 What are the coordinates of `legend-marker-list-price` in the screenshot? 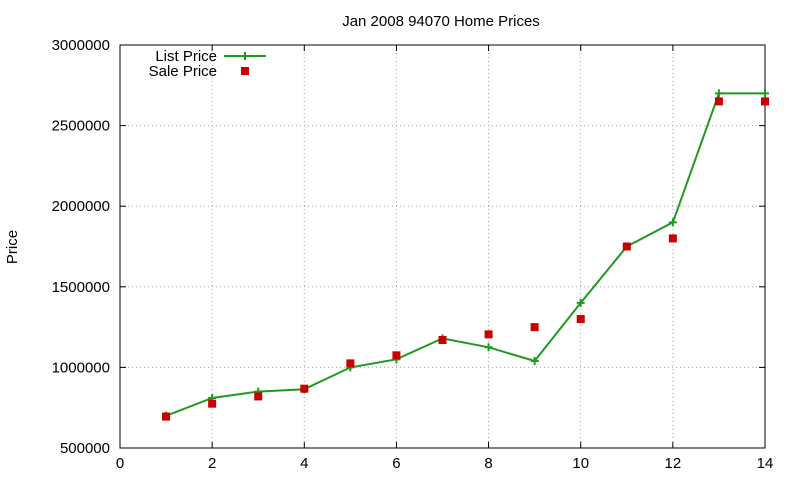 It's located at (245, 56).